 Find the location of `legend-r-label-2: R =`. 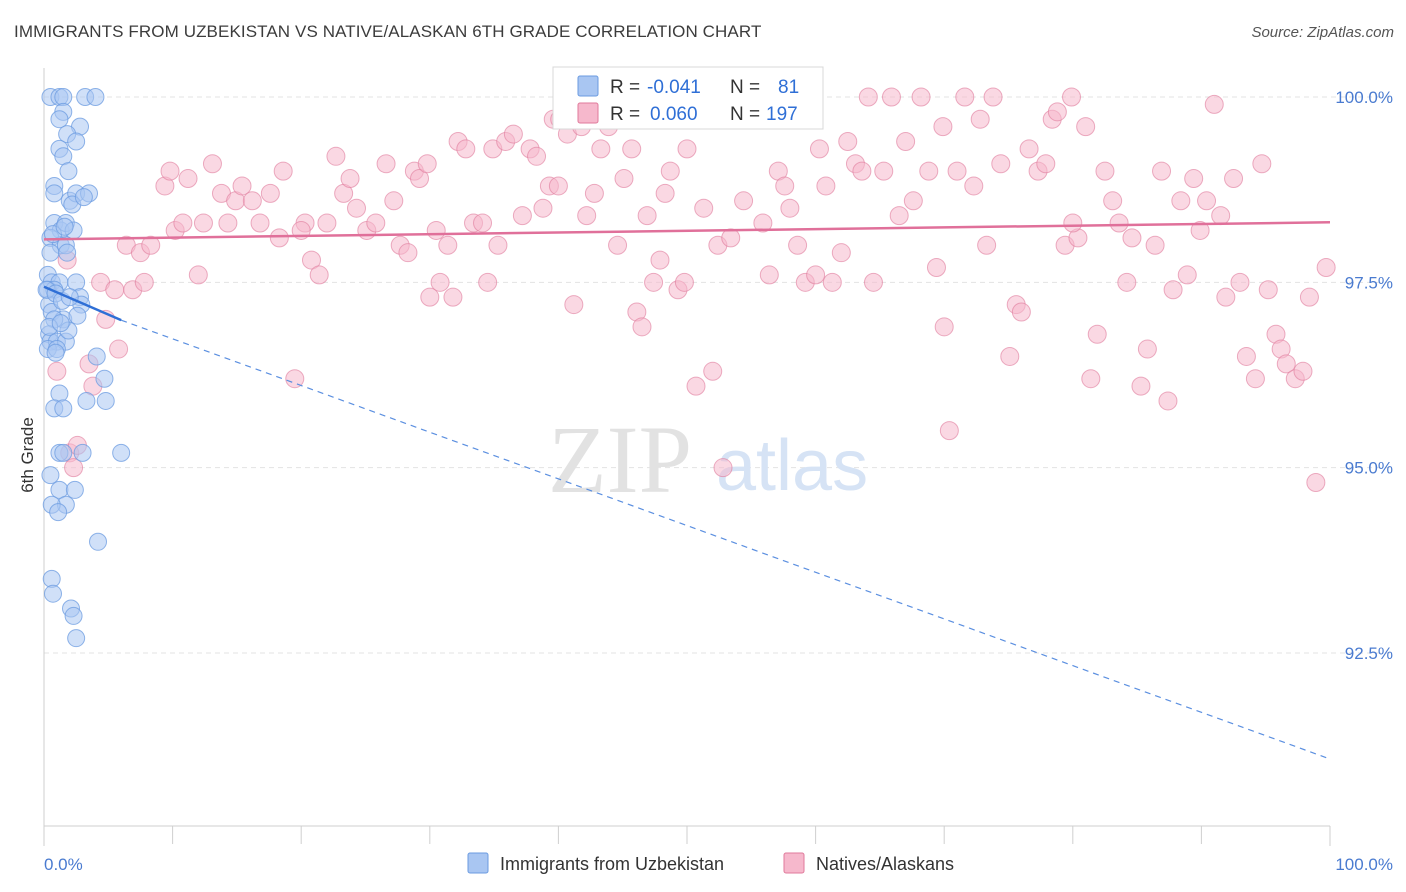

legend-r-label-2: R = is located at coordinates (625, 114).